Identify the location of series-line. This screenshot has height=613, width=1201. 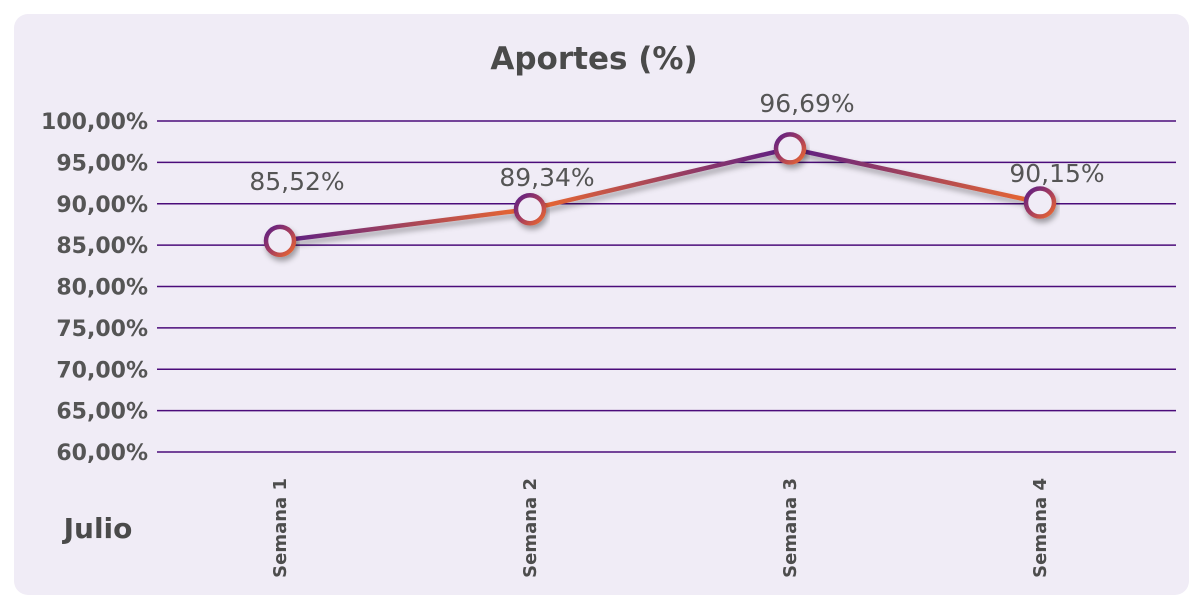
(660, 195).